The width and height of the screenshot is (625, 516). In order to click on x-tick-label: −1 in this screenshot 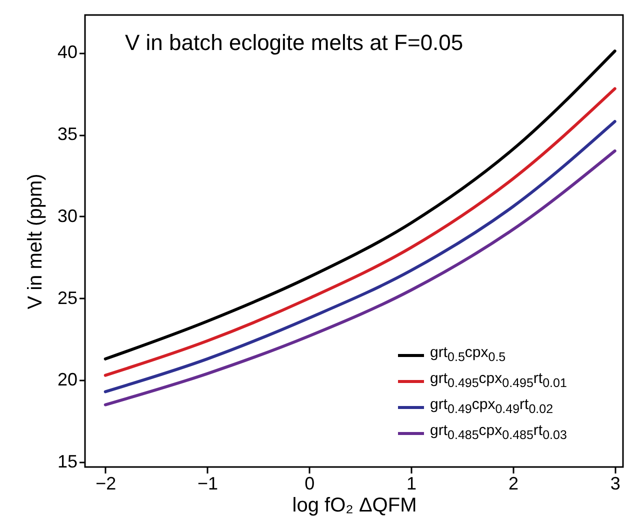, I will do `click(208, 484)`.